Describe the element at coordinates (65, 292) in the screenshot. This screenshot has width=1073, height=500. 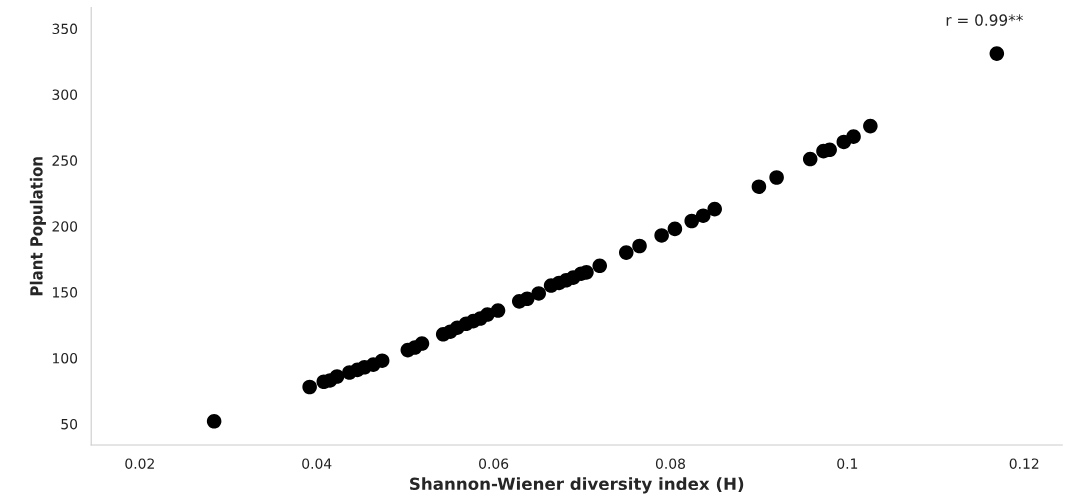
I see `y-tick-label: 150` at that location.